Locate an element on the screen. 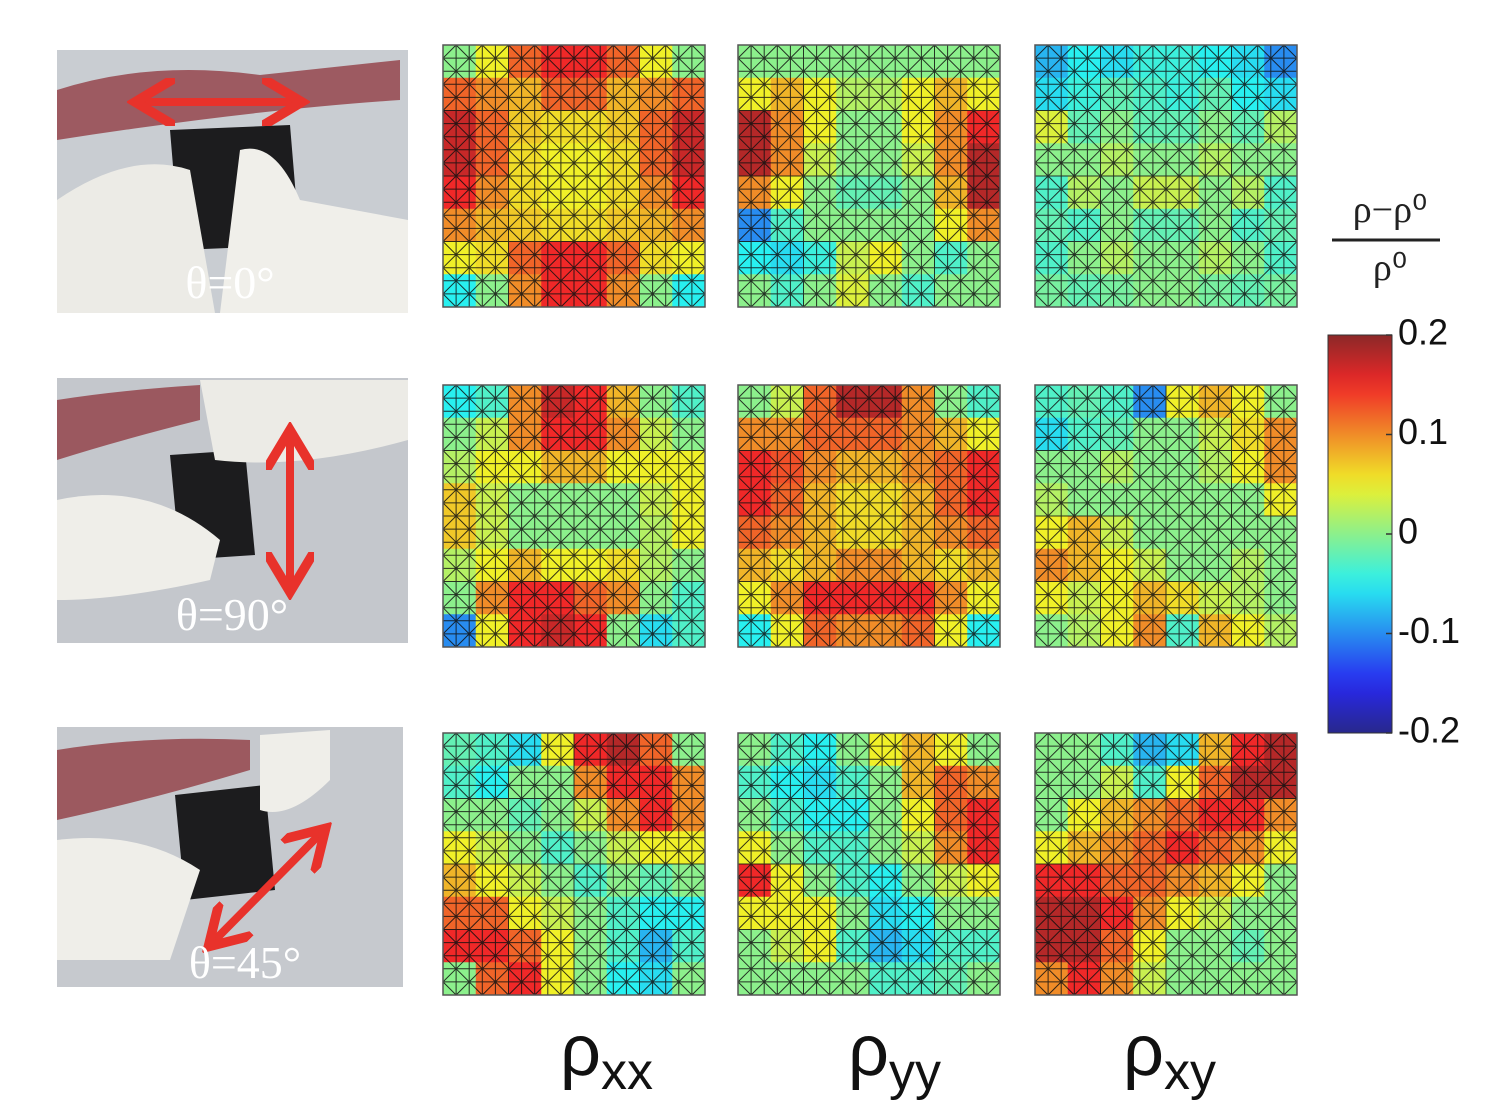 This screenshot has height=1116, width=1496. colorbar-tick-label: 0.1 is located at coordinates (1423, 431).